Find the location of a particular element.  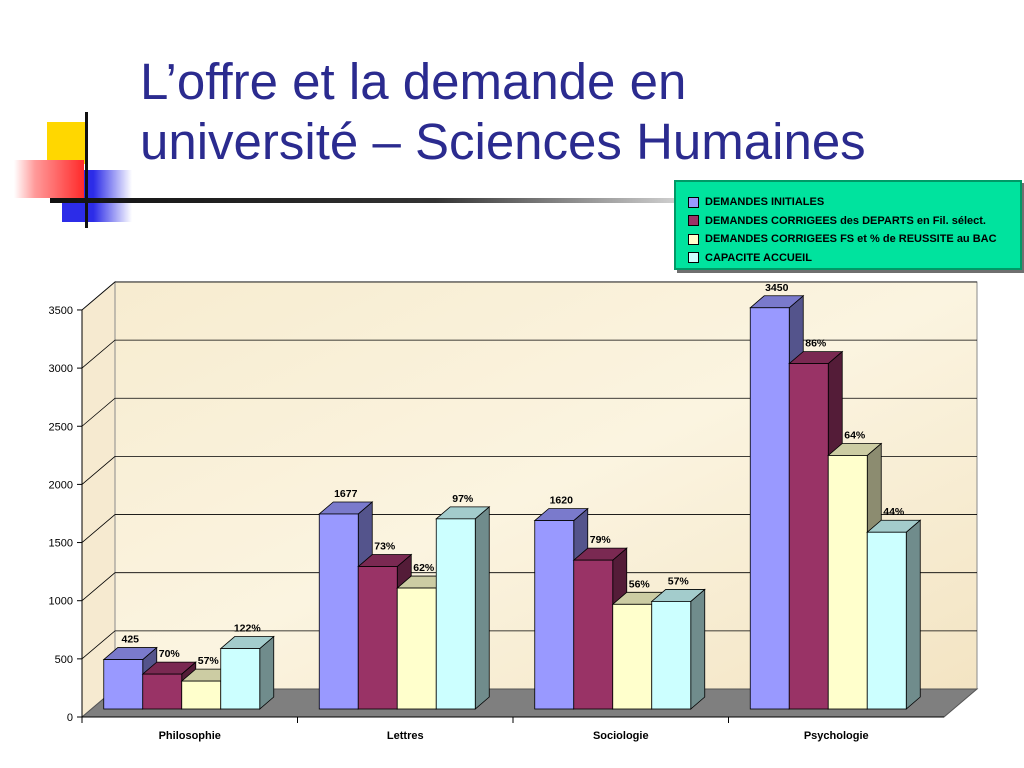

y-tick-label: 2000 is located at coordinates (61, 485).